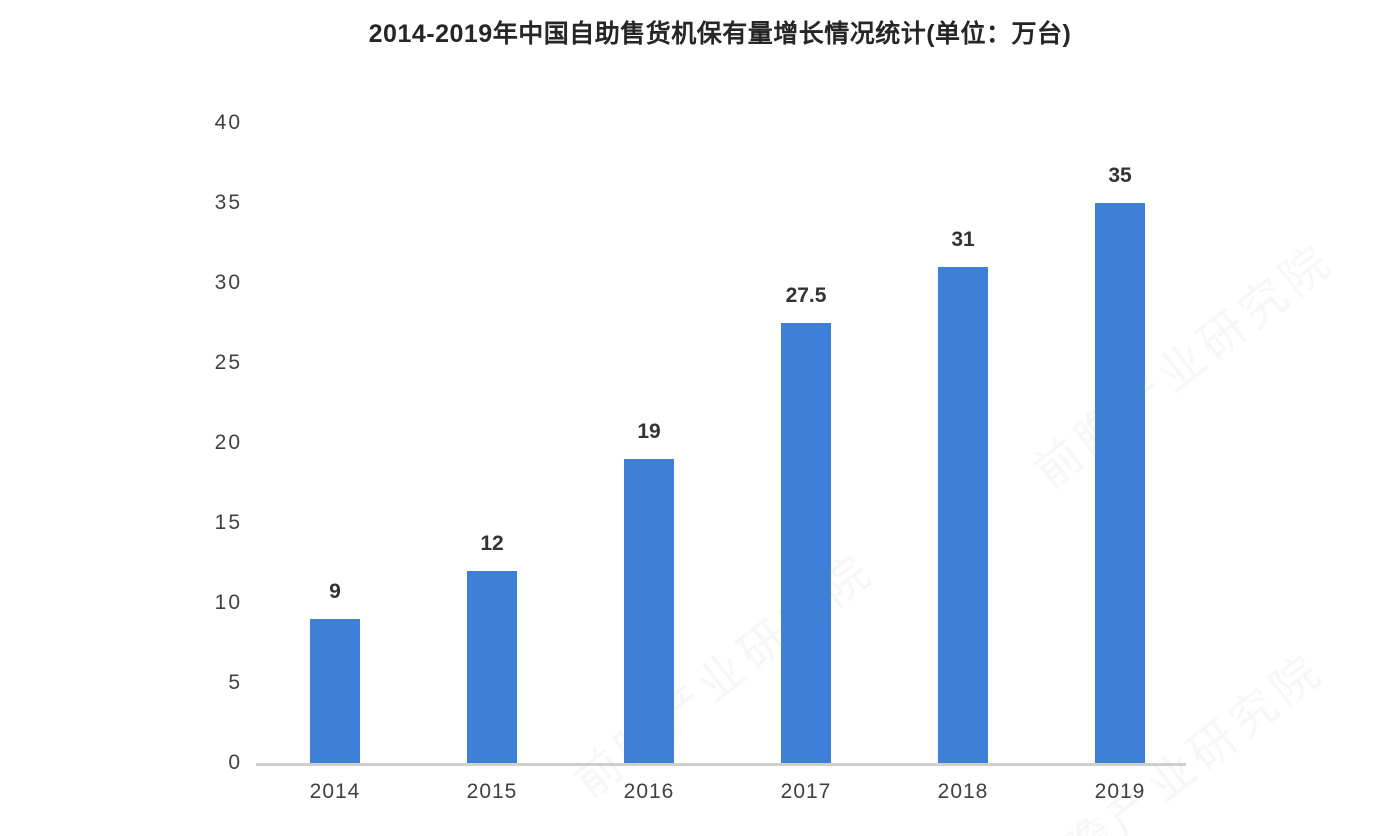  Describe the element at coordinates (1120, 791) in the screenshot. I see `x-tick-label-2019: 2019` at that location.